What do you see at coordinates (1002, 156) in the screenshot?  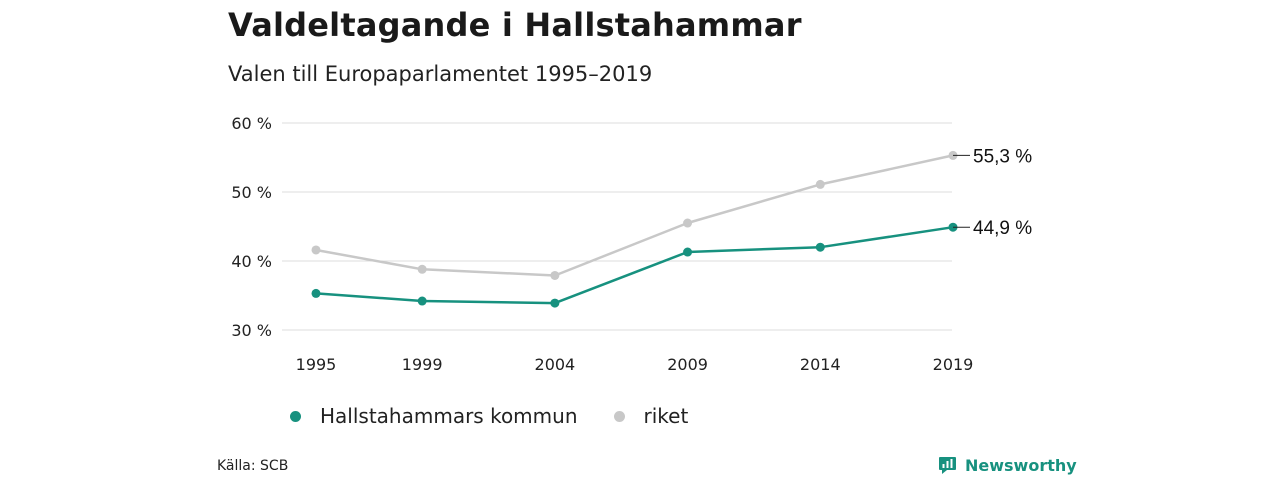 I see `end-label: 55,3 %` at bounding box center [1002, 156].